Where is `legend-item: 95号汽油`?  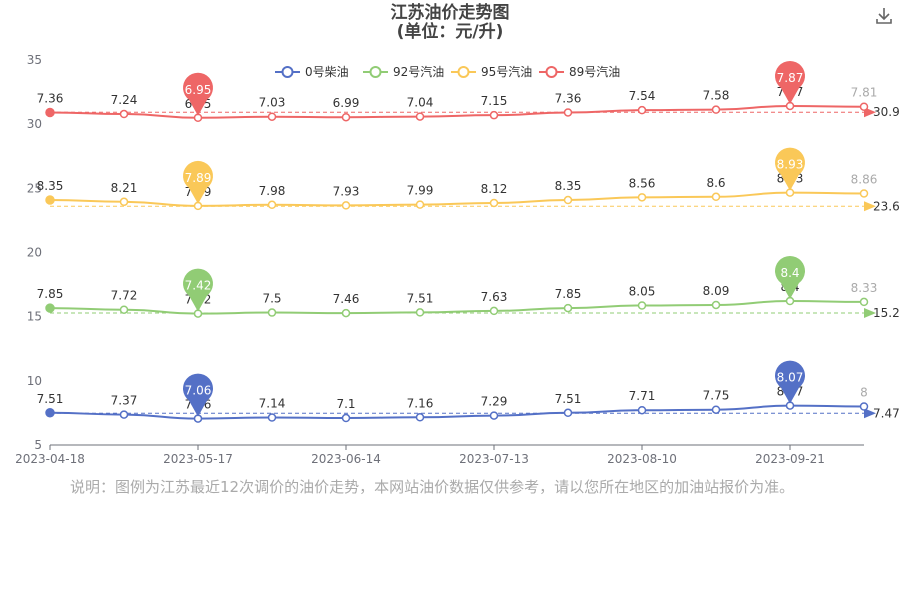 legend-item: 95号汽油 is located at coordinates (491, 71).